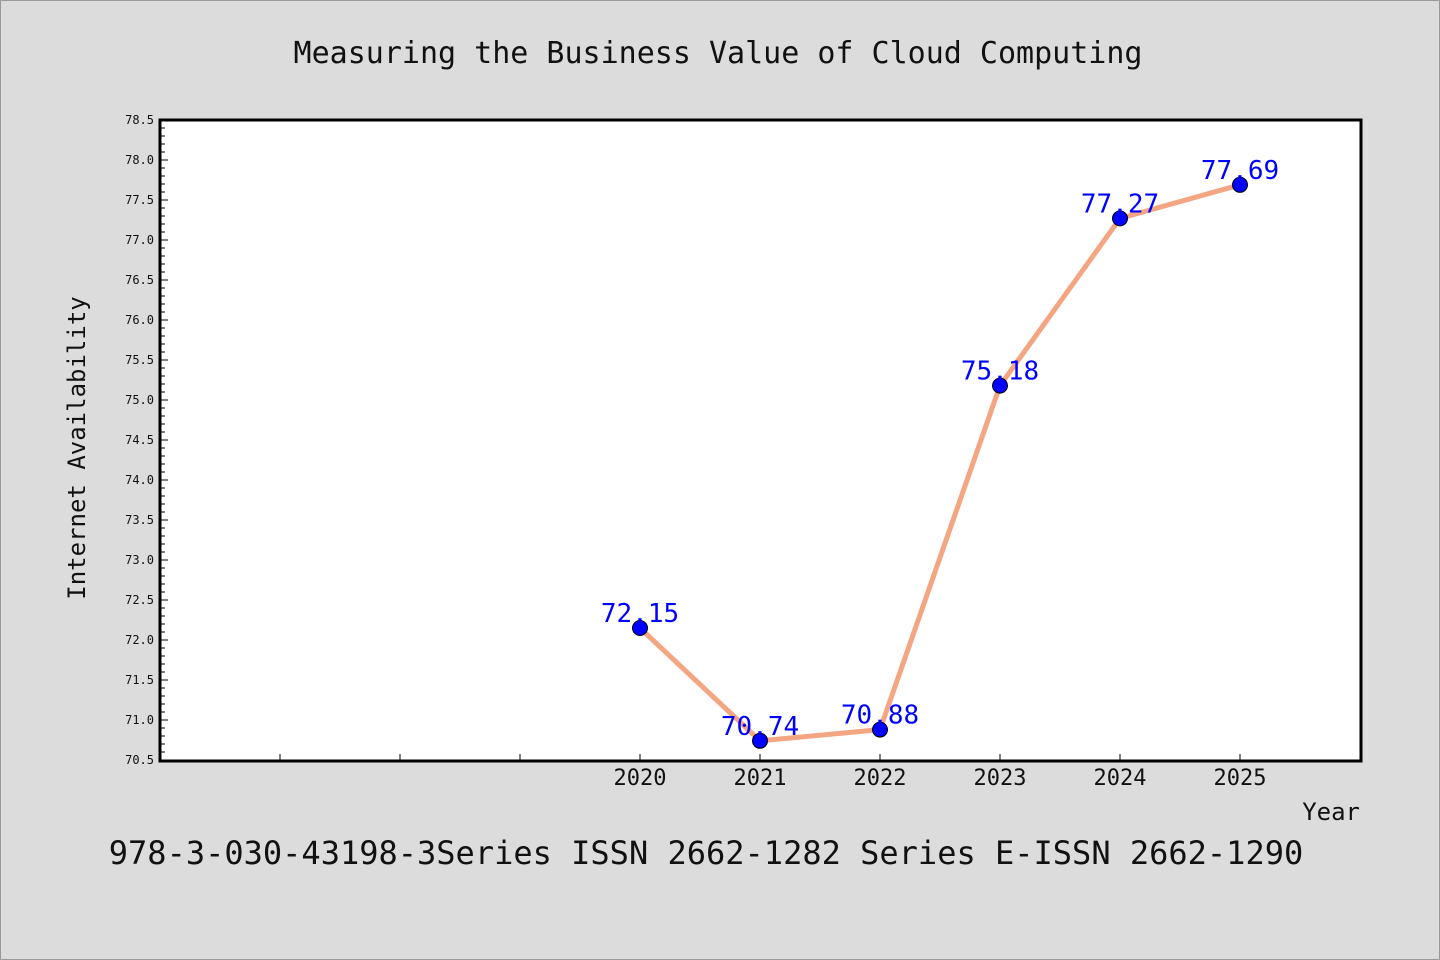 The height and width of the screenshot is (960, 1440). What do you see at coordinates (139, 440) in the screenshot?
I see `y-tick-label: 74.5` at bounding box center [139, 440].